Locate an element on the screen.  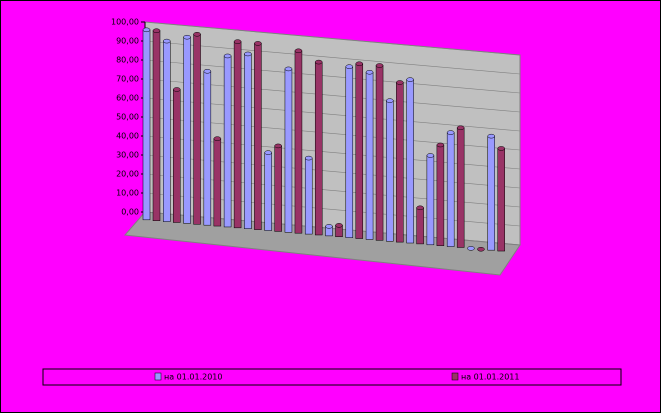
y-tick-label: 0,00 is located at coordinates (130, 212).